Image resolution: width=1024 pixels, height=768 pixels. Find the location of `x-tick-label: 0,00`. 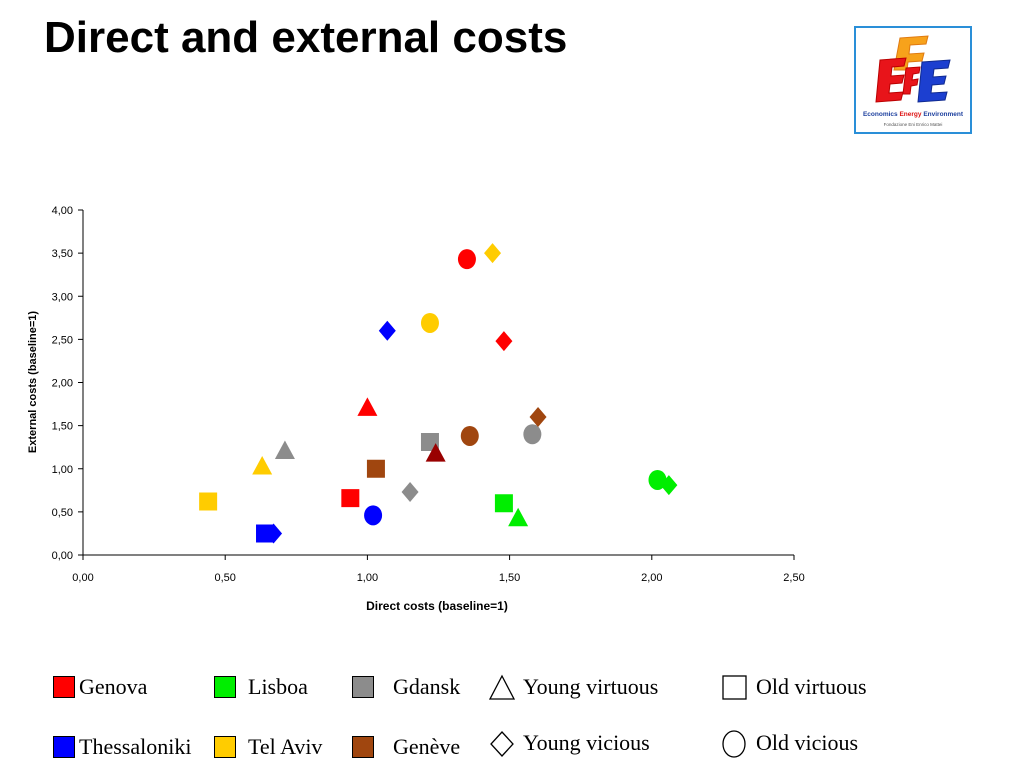

x-tick-label: 0,00 is located at coordinates (82, 578).